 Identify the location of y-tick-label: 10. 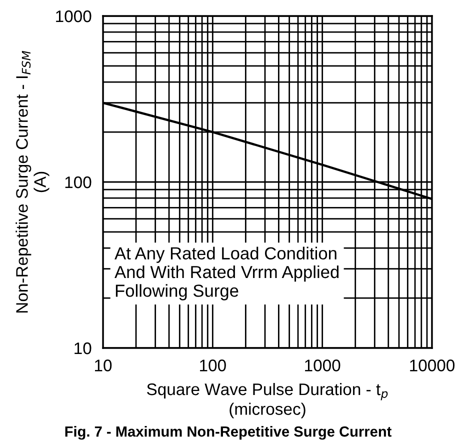
(83, 348).